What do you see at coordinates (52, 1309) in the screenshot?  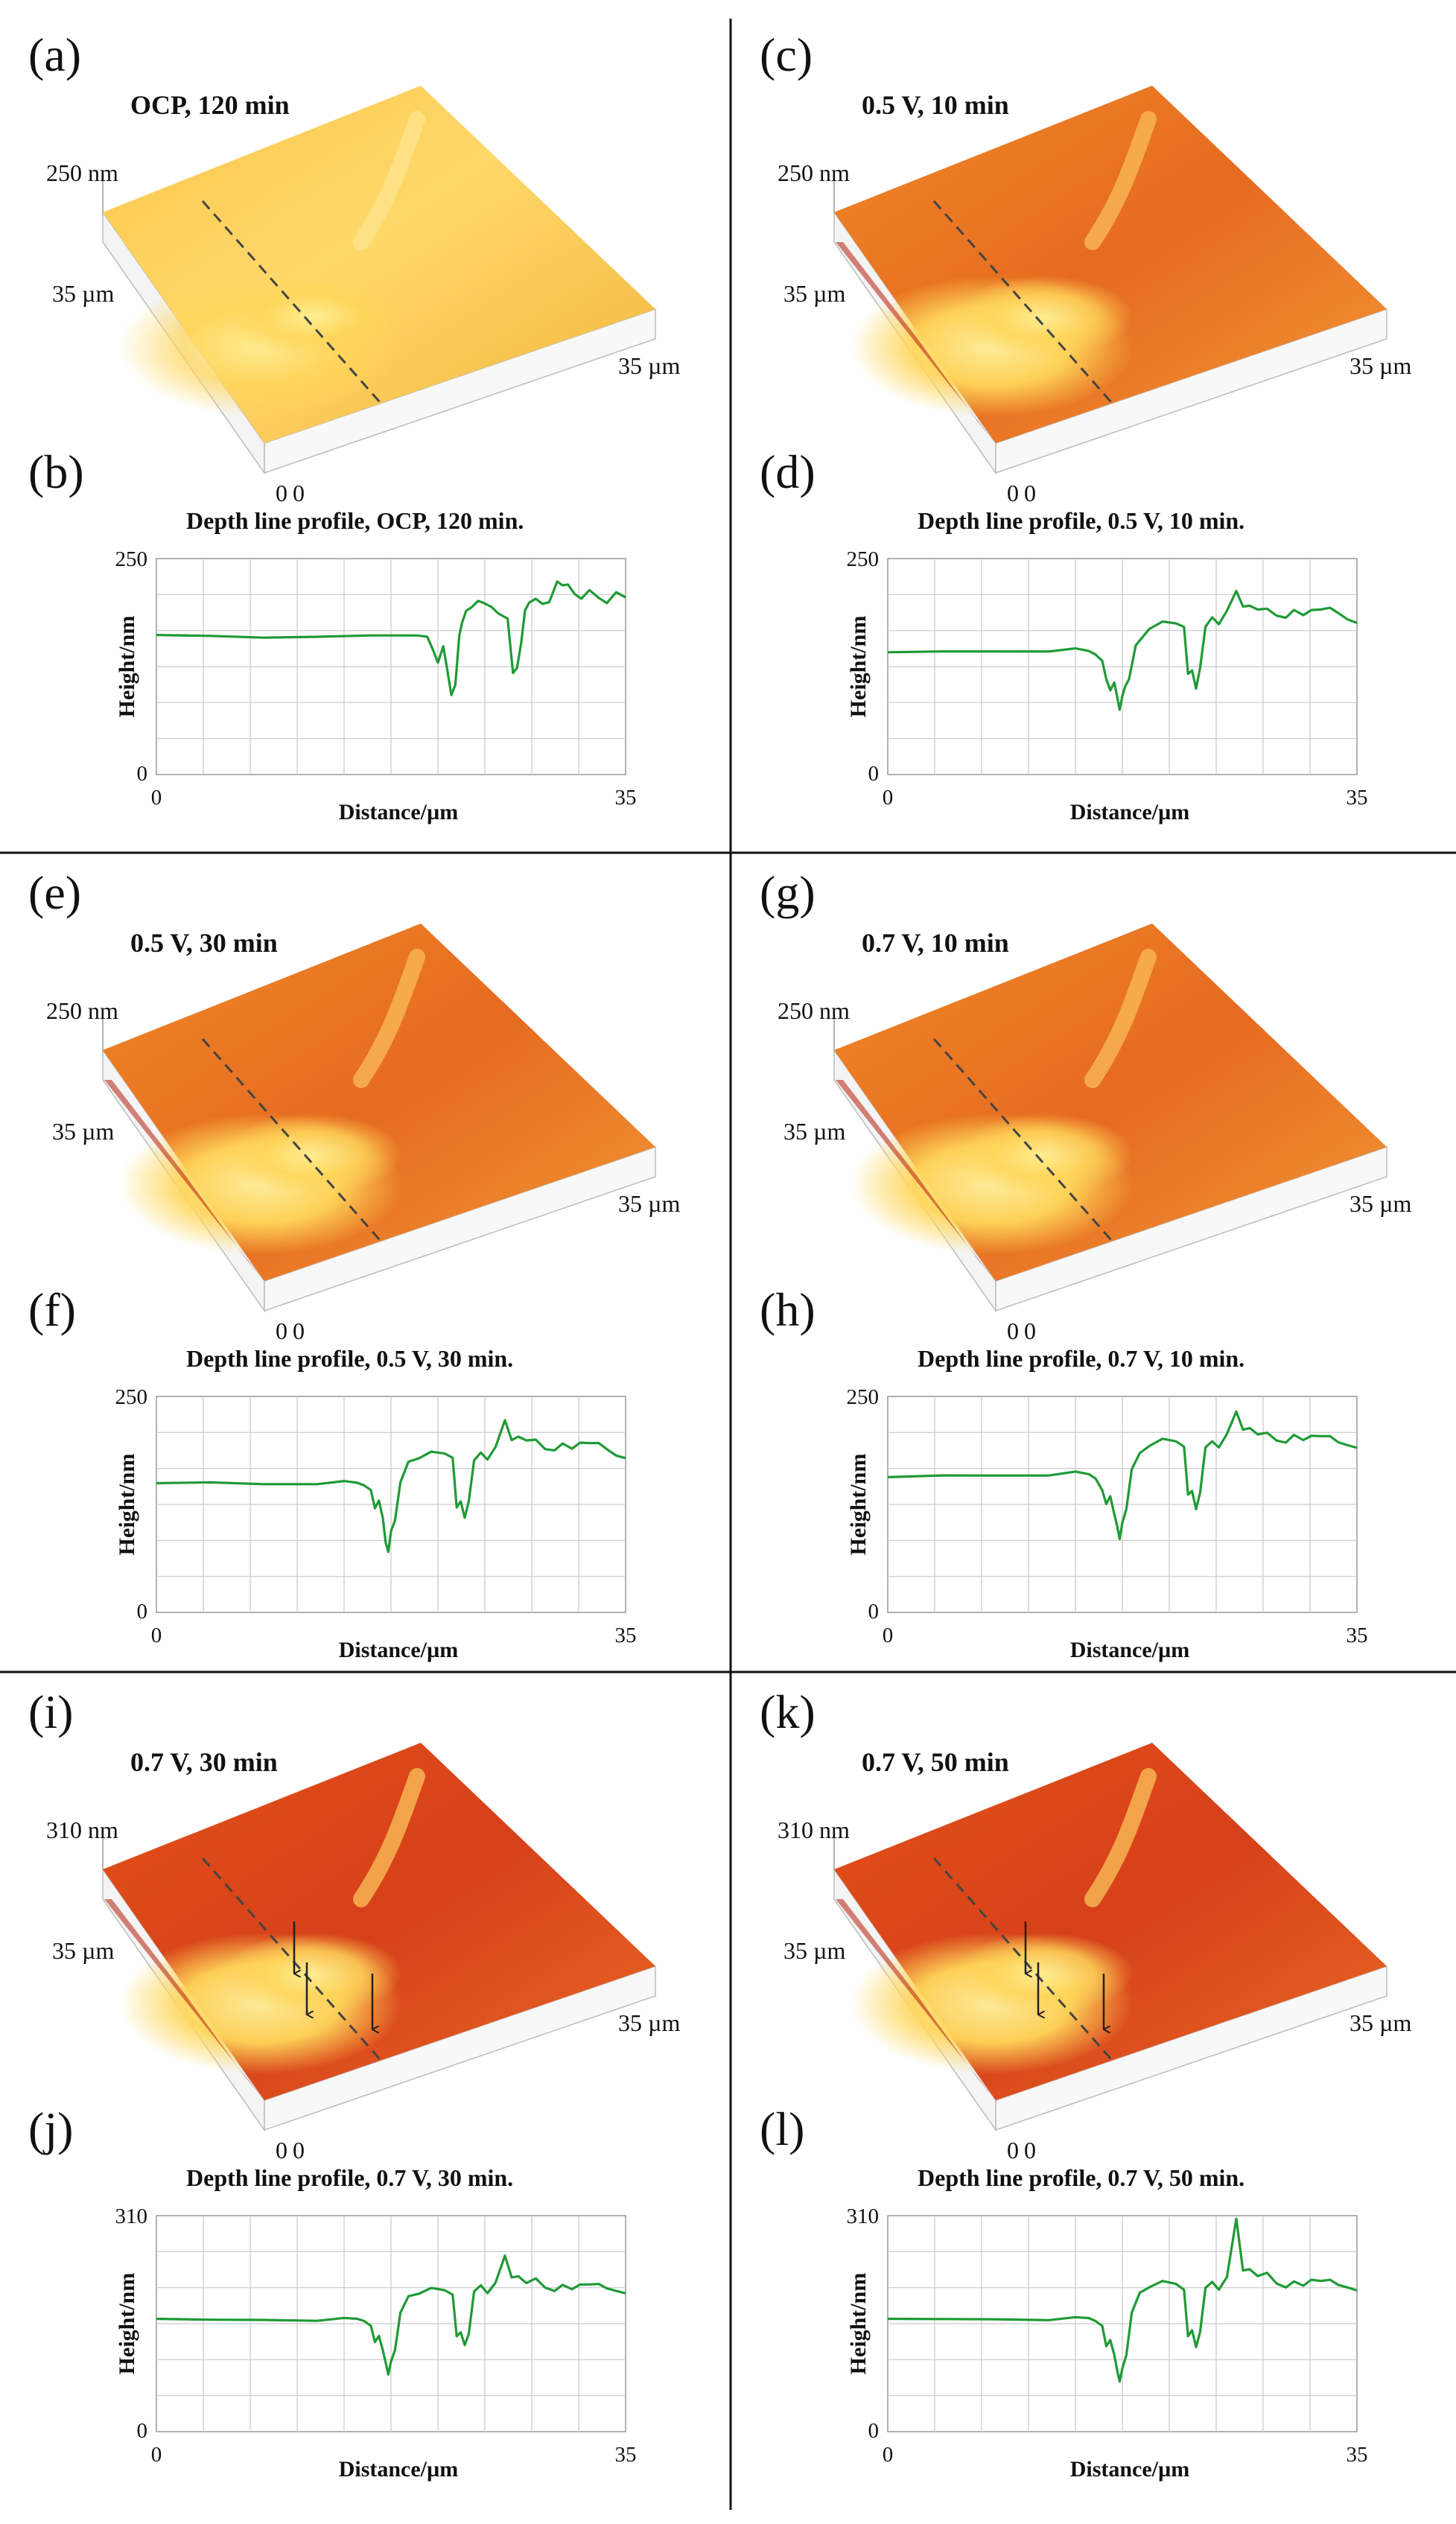 I see `panel-letter: (f)` at bounding box center [52, 1309].